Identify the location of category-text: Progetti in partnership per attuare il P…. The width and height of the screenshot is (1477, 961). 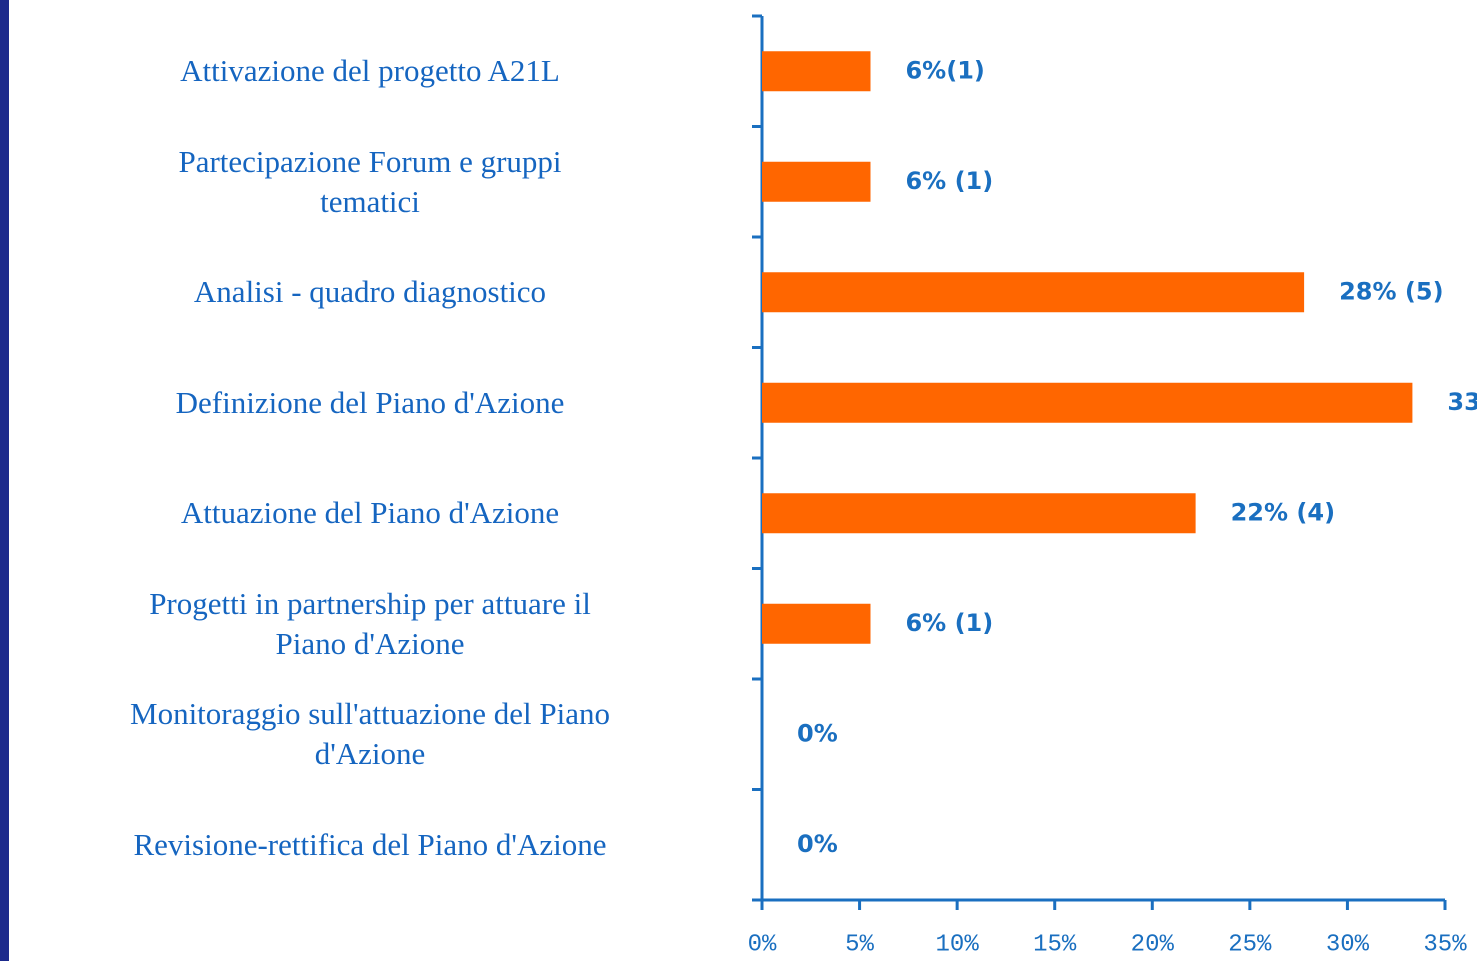
(370, 623).